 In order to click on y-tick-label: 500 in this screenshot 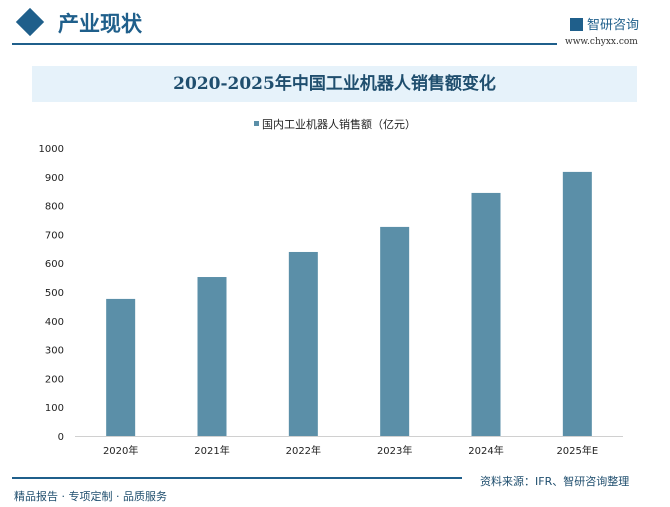, I will do `click(54, 293)`.